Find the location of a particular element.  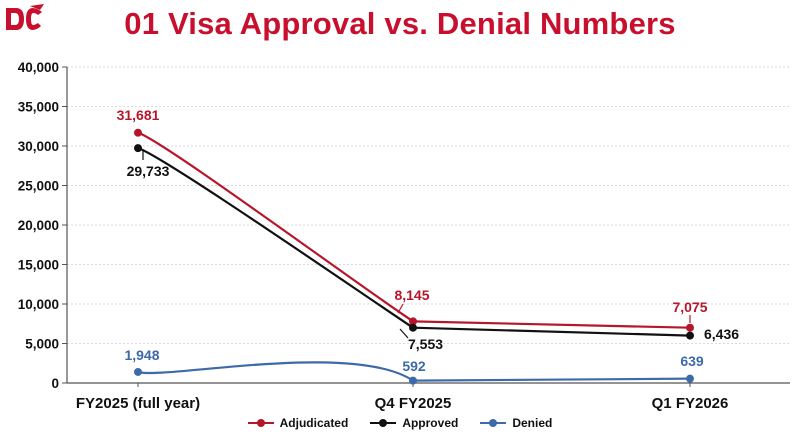

data-label-adjudicated: 8,145 is located at coordinates (411, 295).